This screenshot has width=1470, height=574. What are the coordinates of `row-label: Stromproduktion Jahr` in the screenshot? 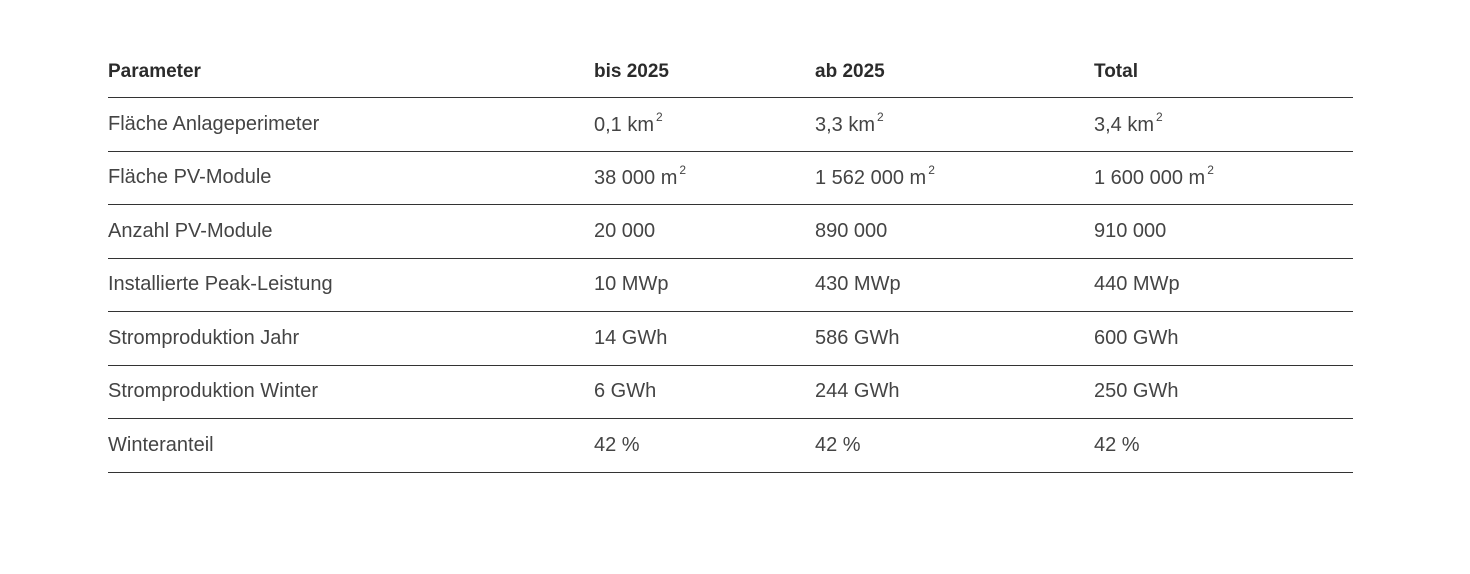 It's located at (351, 338).